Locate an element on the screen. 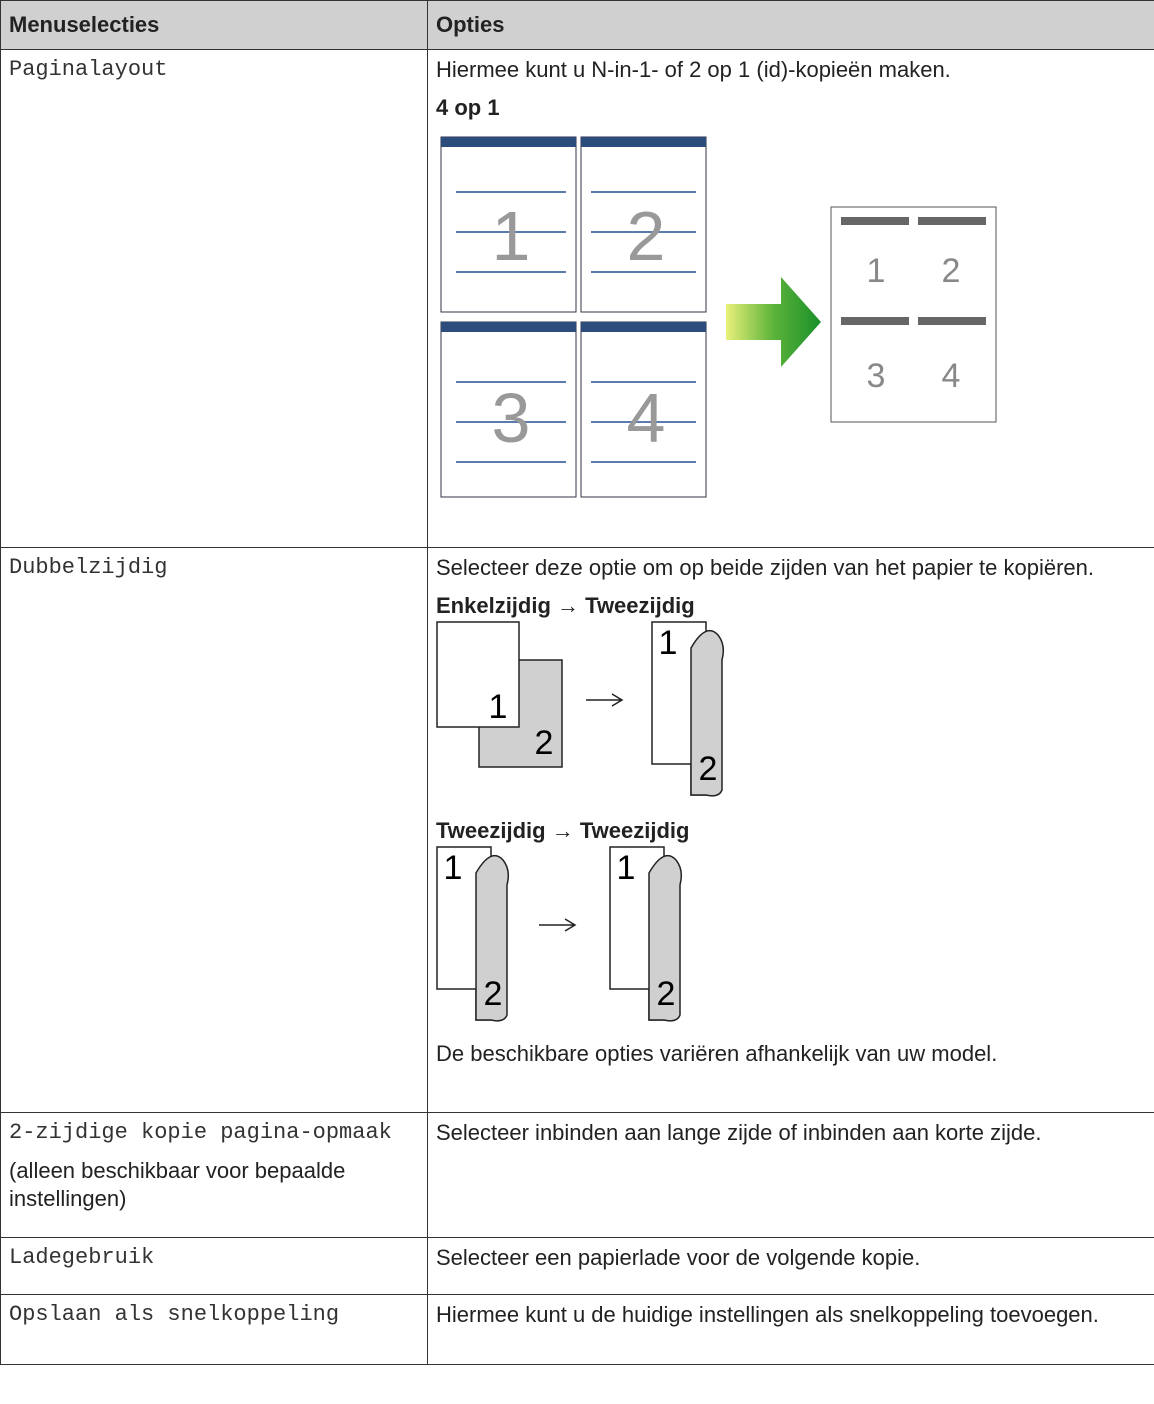 Image resolution: width=1154 pixels, height=1404 pixels. menu-cell: Dubbelzijdig is located at coordinates (214, 830).